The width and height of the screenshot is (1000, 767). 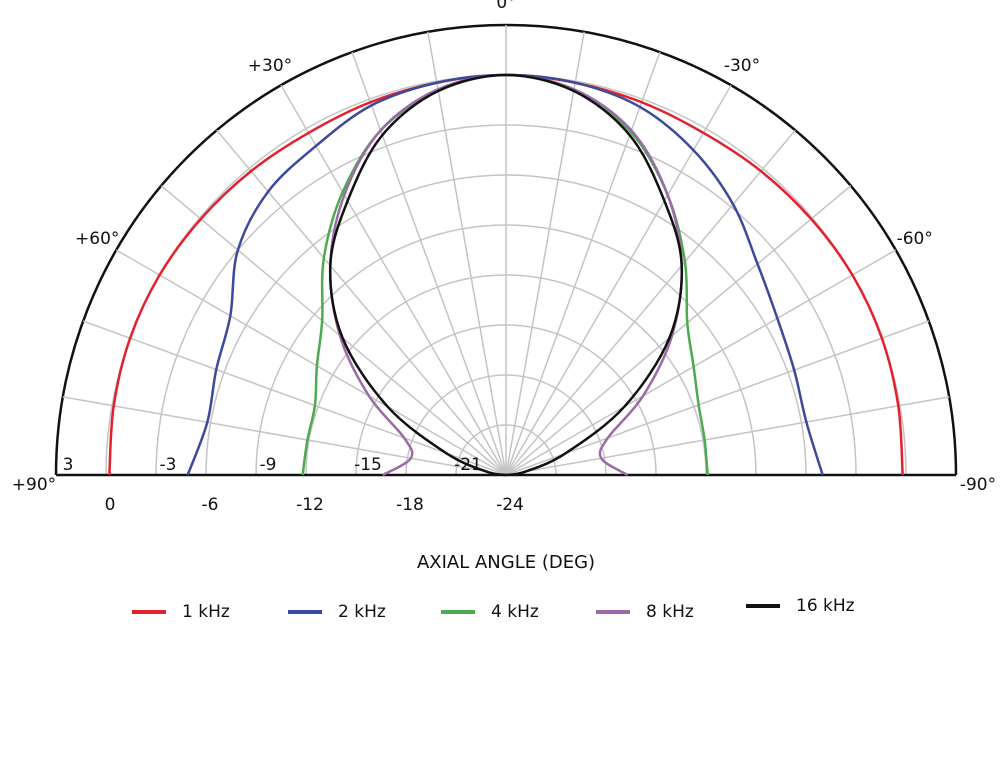 What do you see at coordinates (97, 239) in the screenshot?
I see `angle-tick-label: +60°` at bounding box center [97, 239].